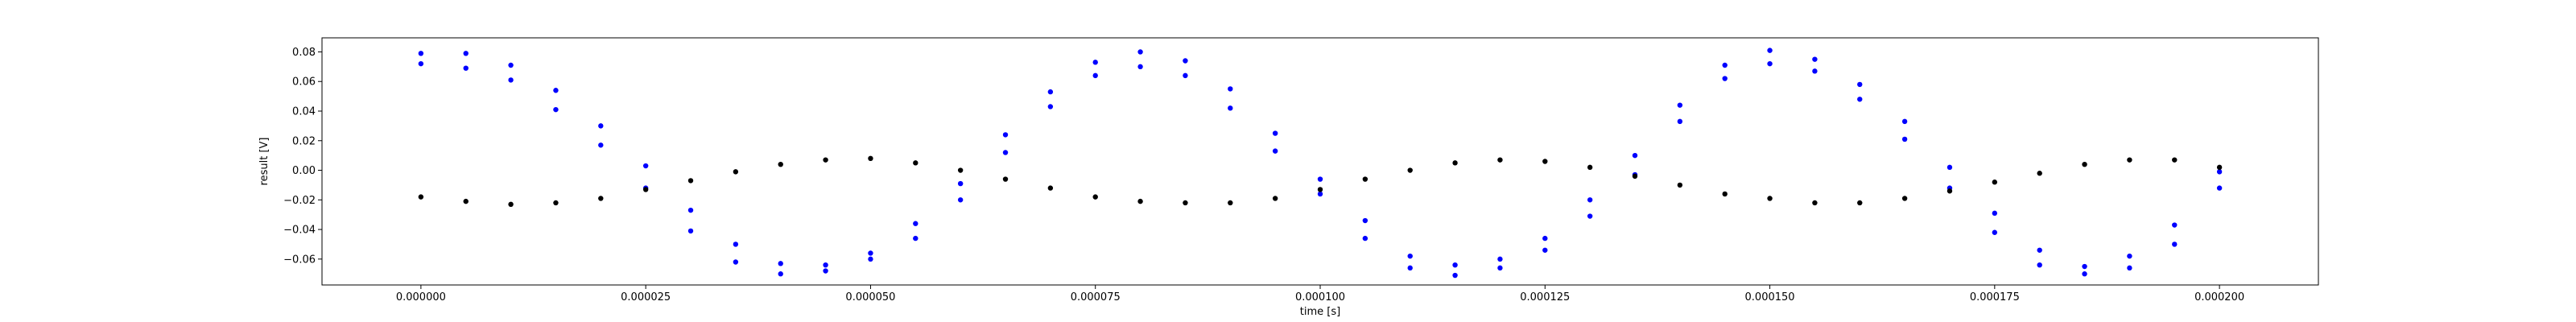 This screenshot has width=2576, height=322. What do you see at coordinates (421, 297) in the screenshot?
I see `x-tick-label: 0.000000` at bounding box center [421, 297].